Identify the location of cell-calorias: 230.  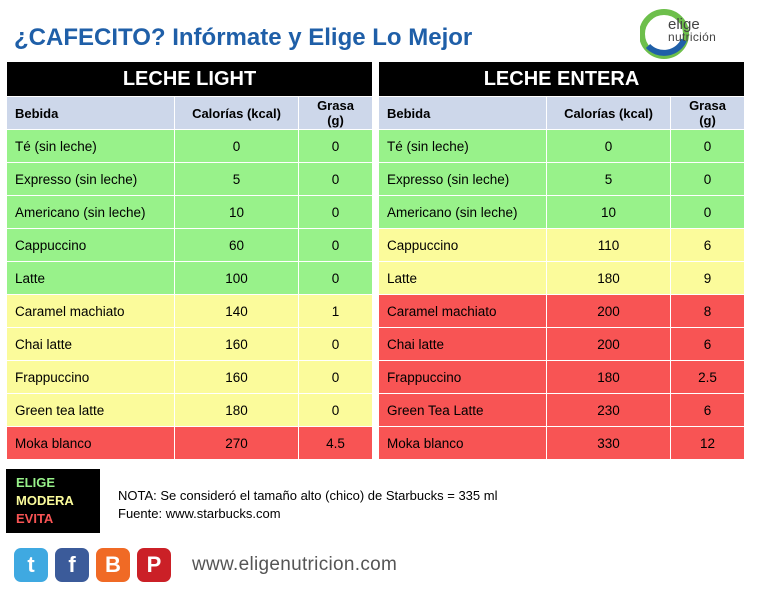
(608, 410).